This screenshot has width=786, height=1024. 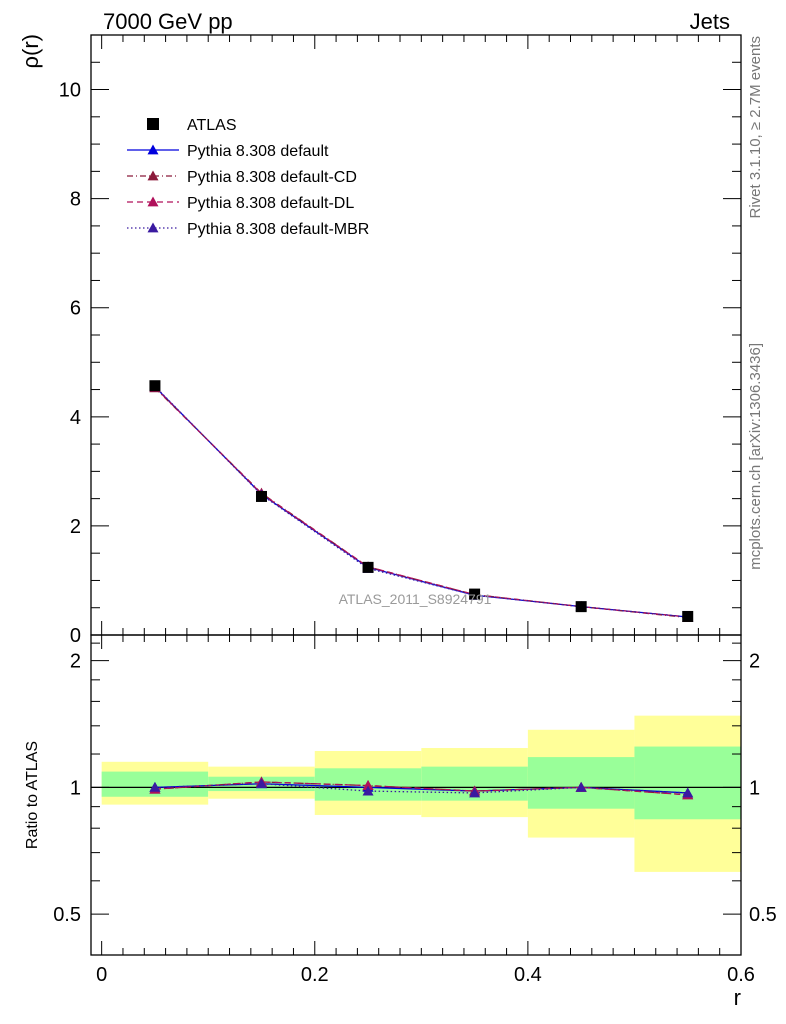 What do you see at coordinates (75, 662) in the screenshot?
I see `ratio-y-tick-label: 2` at bounding box center [75, 662].